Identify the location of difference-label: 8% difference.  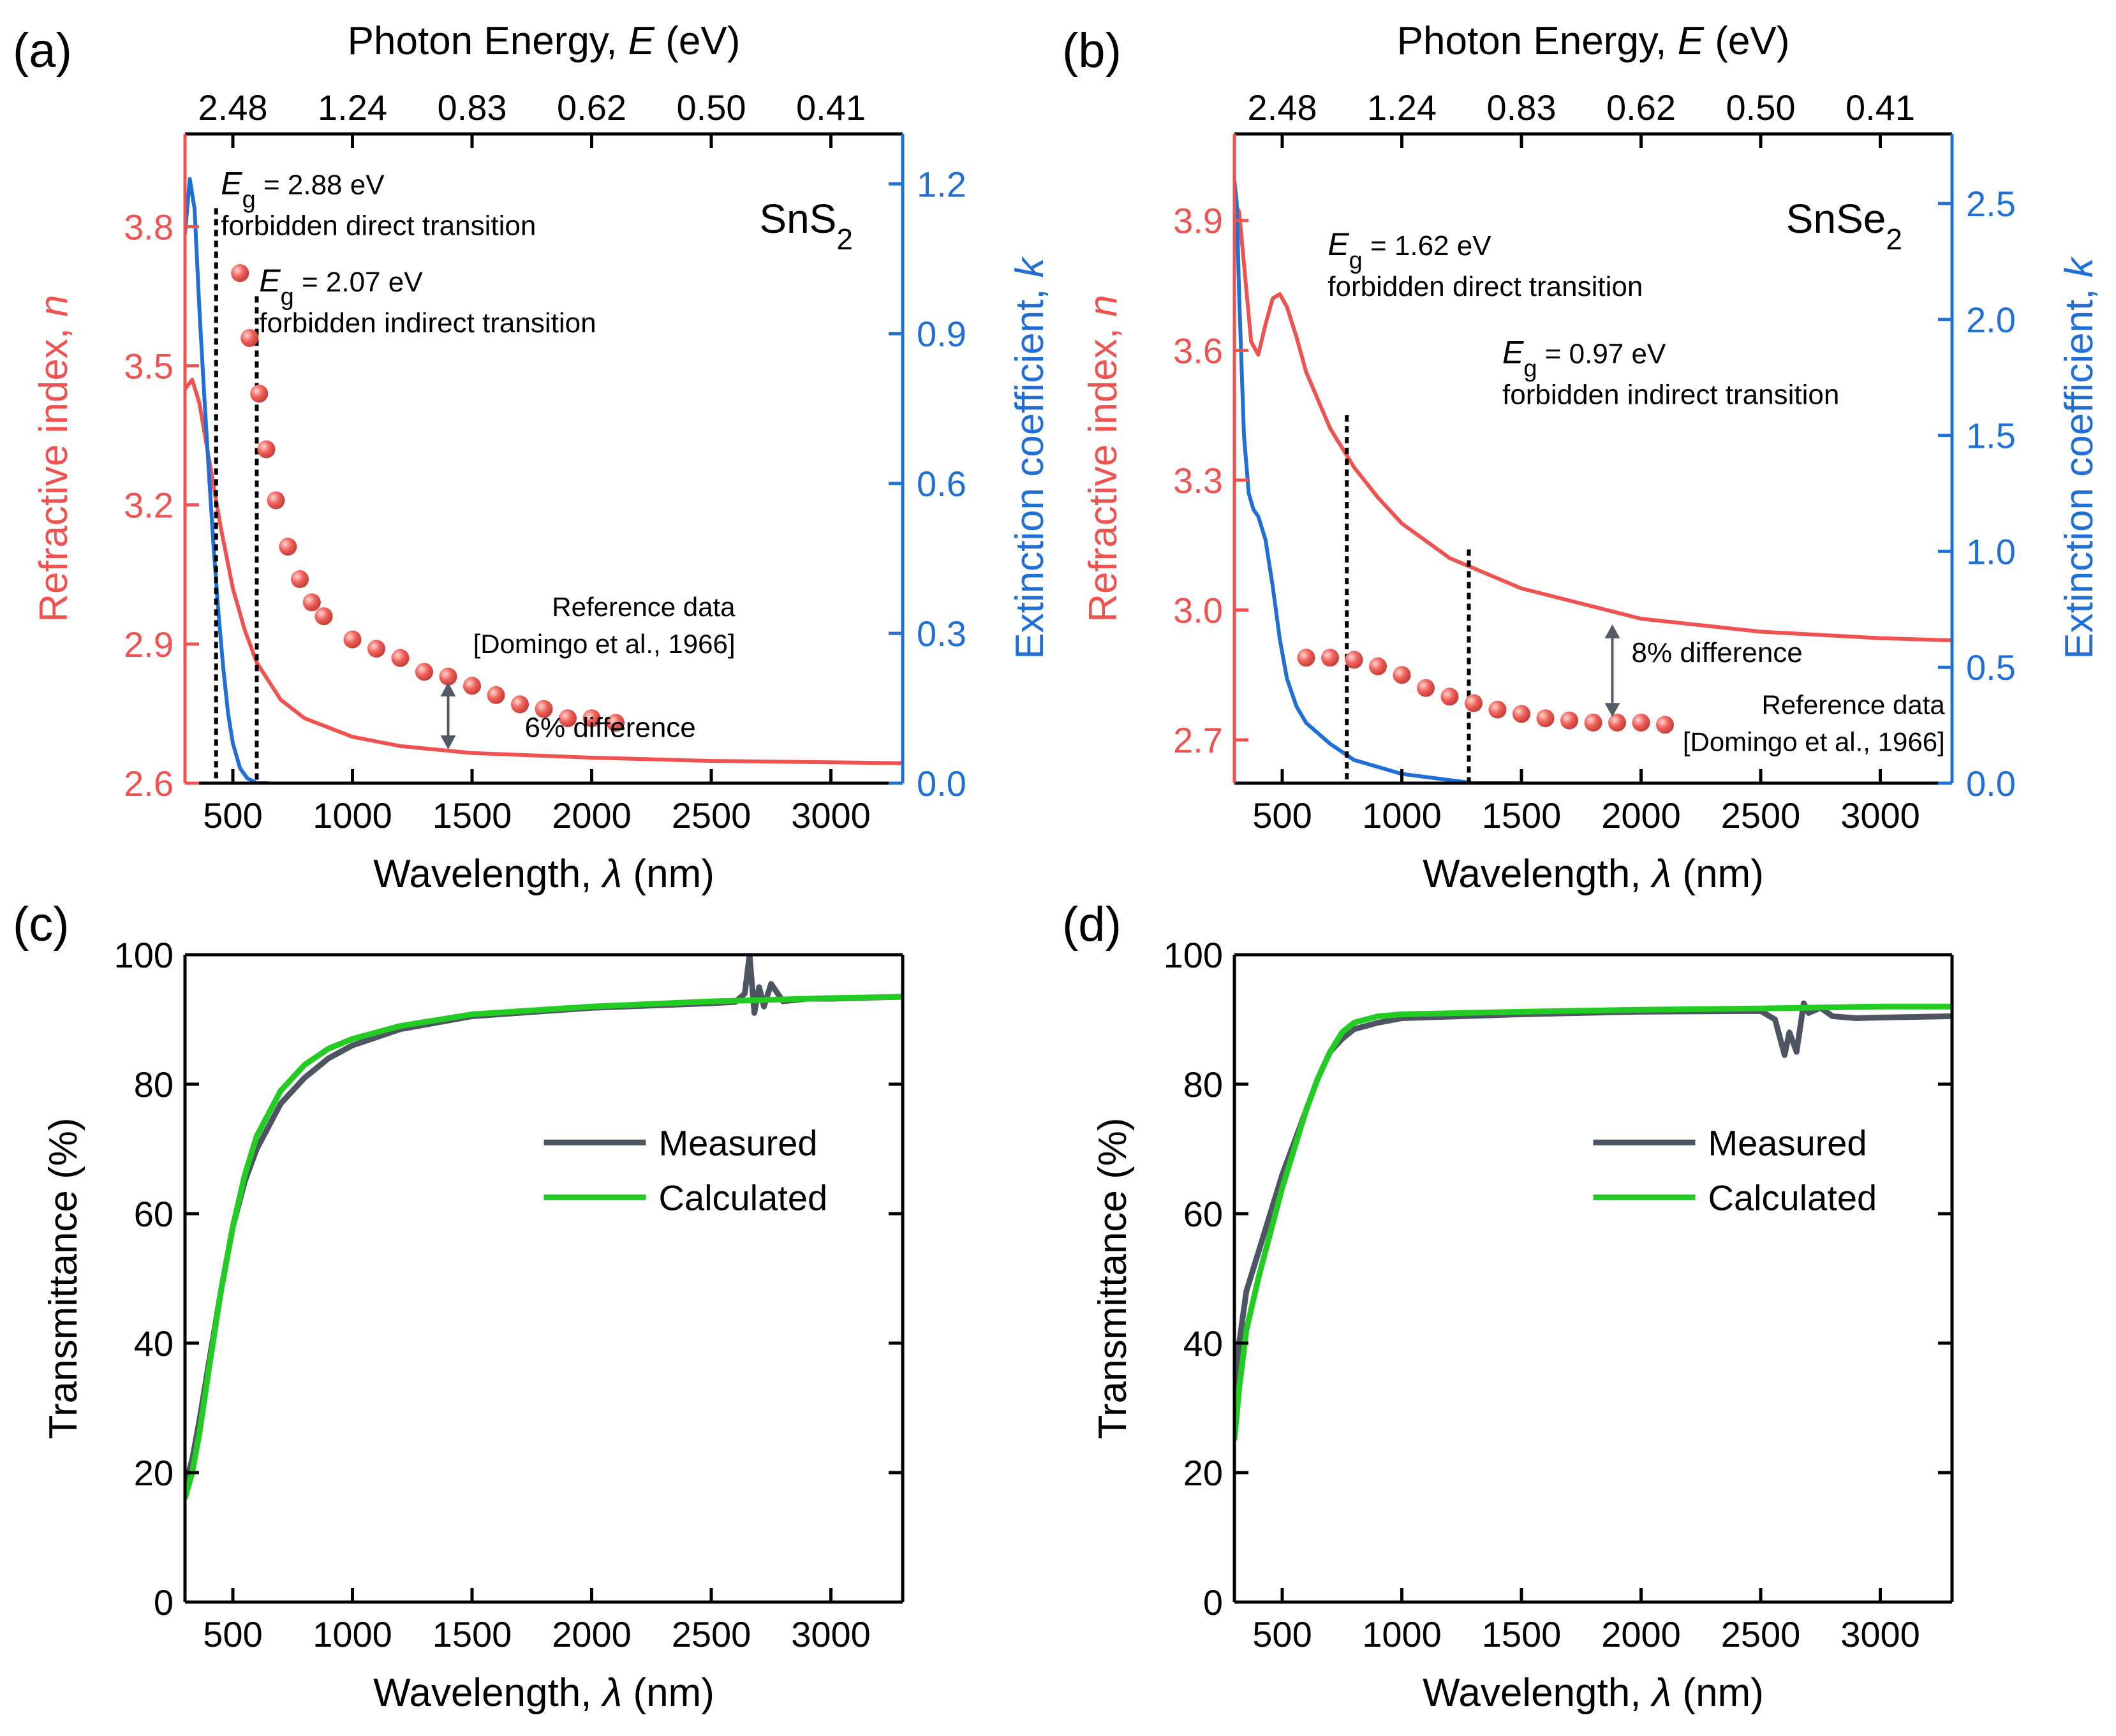
(1717, 653).